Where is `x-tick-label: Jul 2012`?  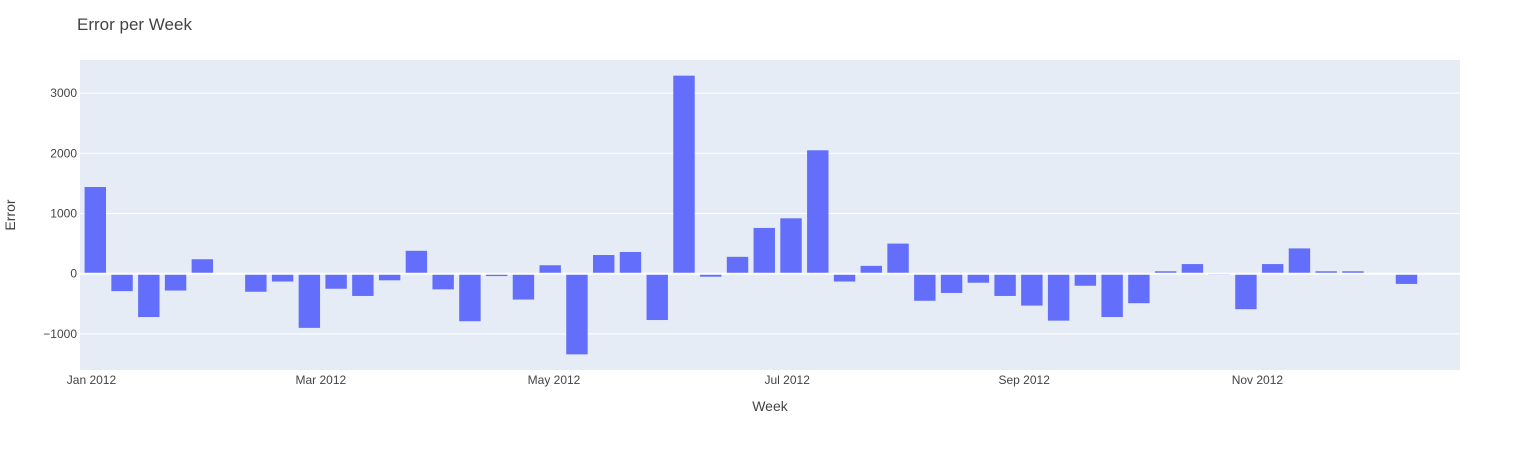
x-tick-label: Jul 2012 is located at coordinates (788, 380).